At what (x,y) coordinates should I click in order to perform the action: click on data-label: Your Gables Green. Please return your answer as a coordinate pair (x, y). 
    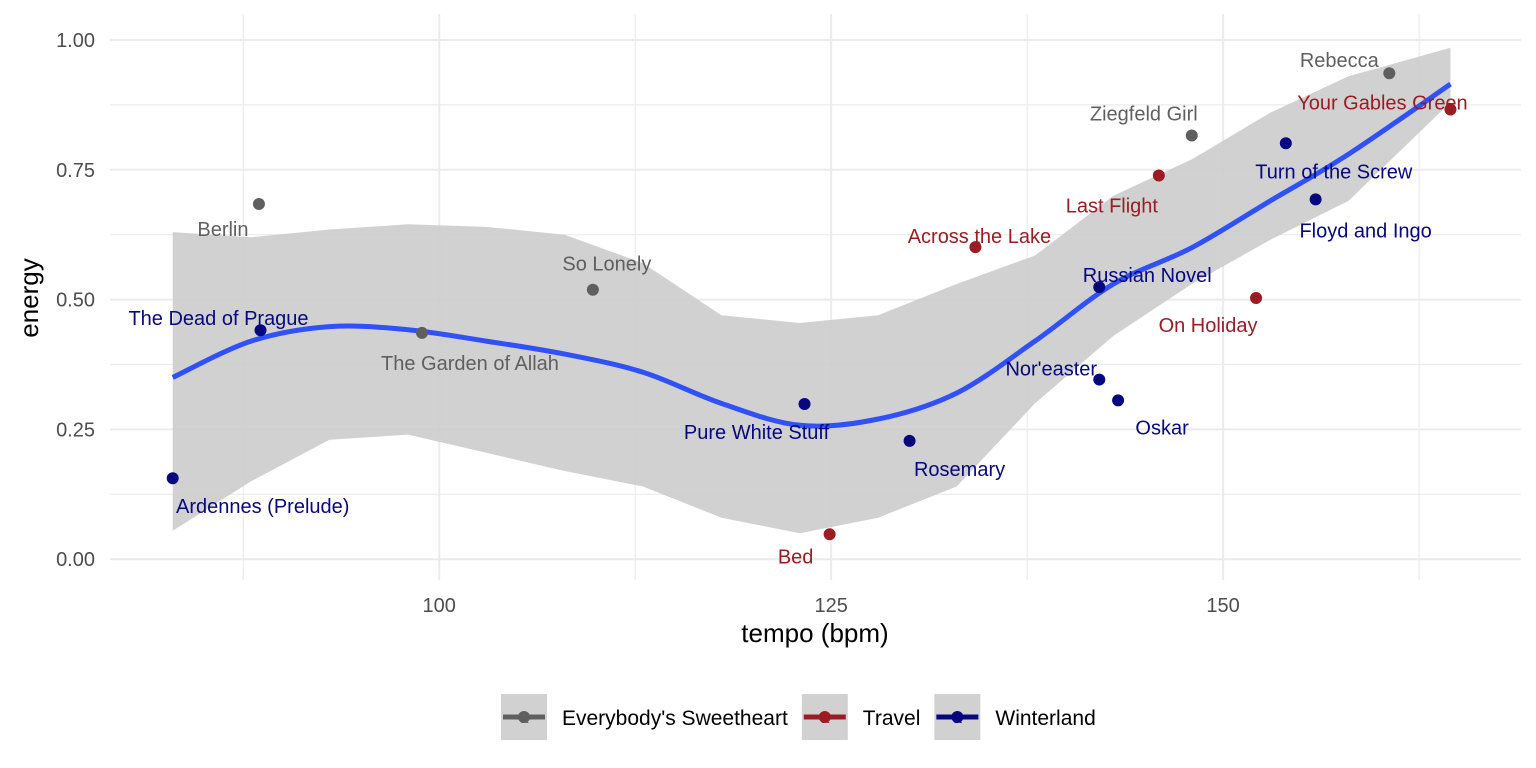
    Looking at the image, I should click on (1382, 104).